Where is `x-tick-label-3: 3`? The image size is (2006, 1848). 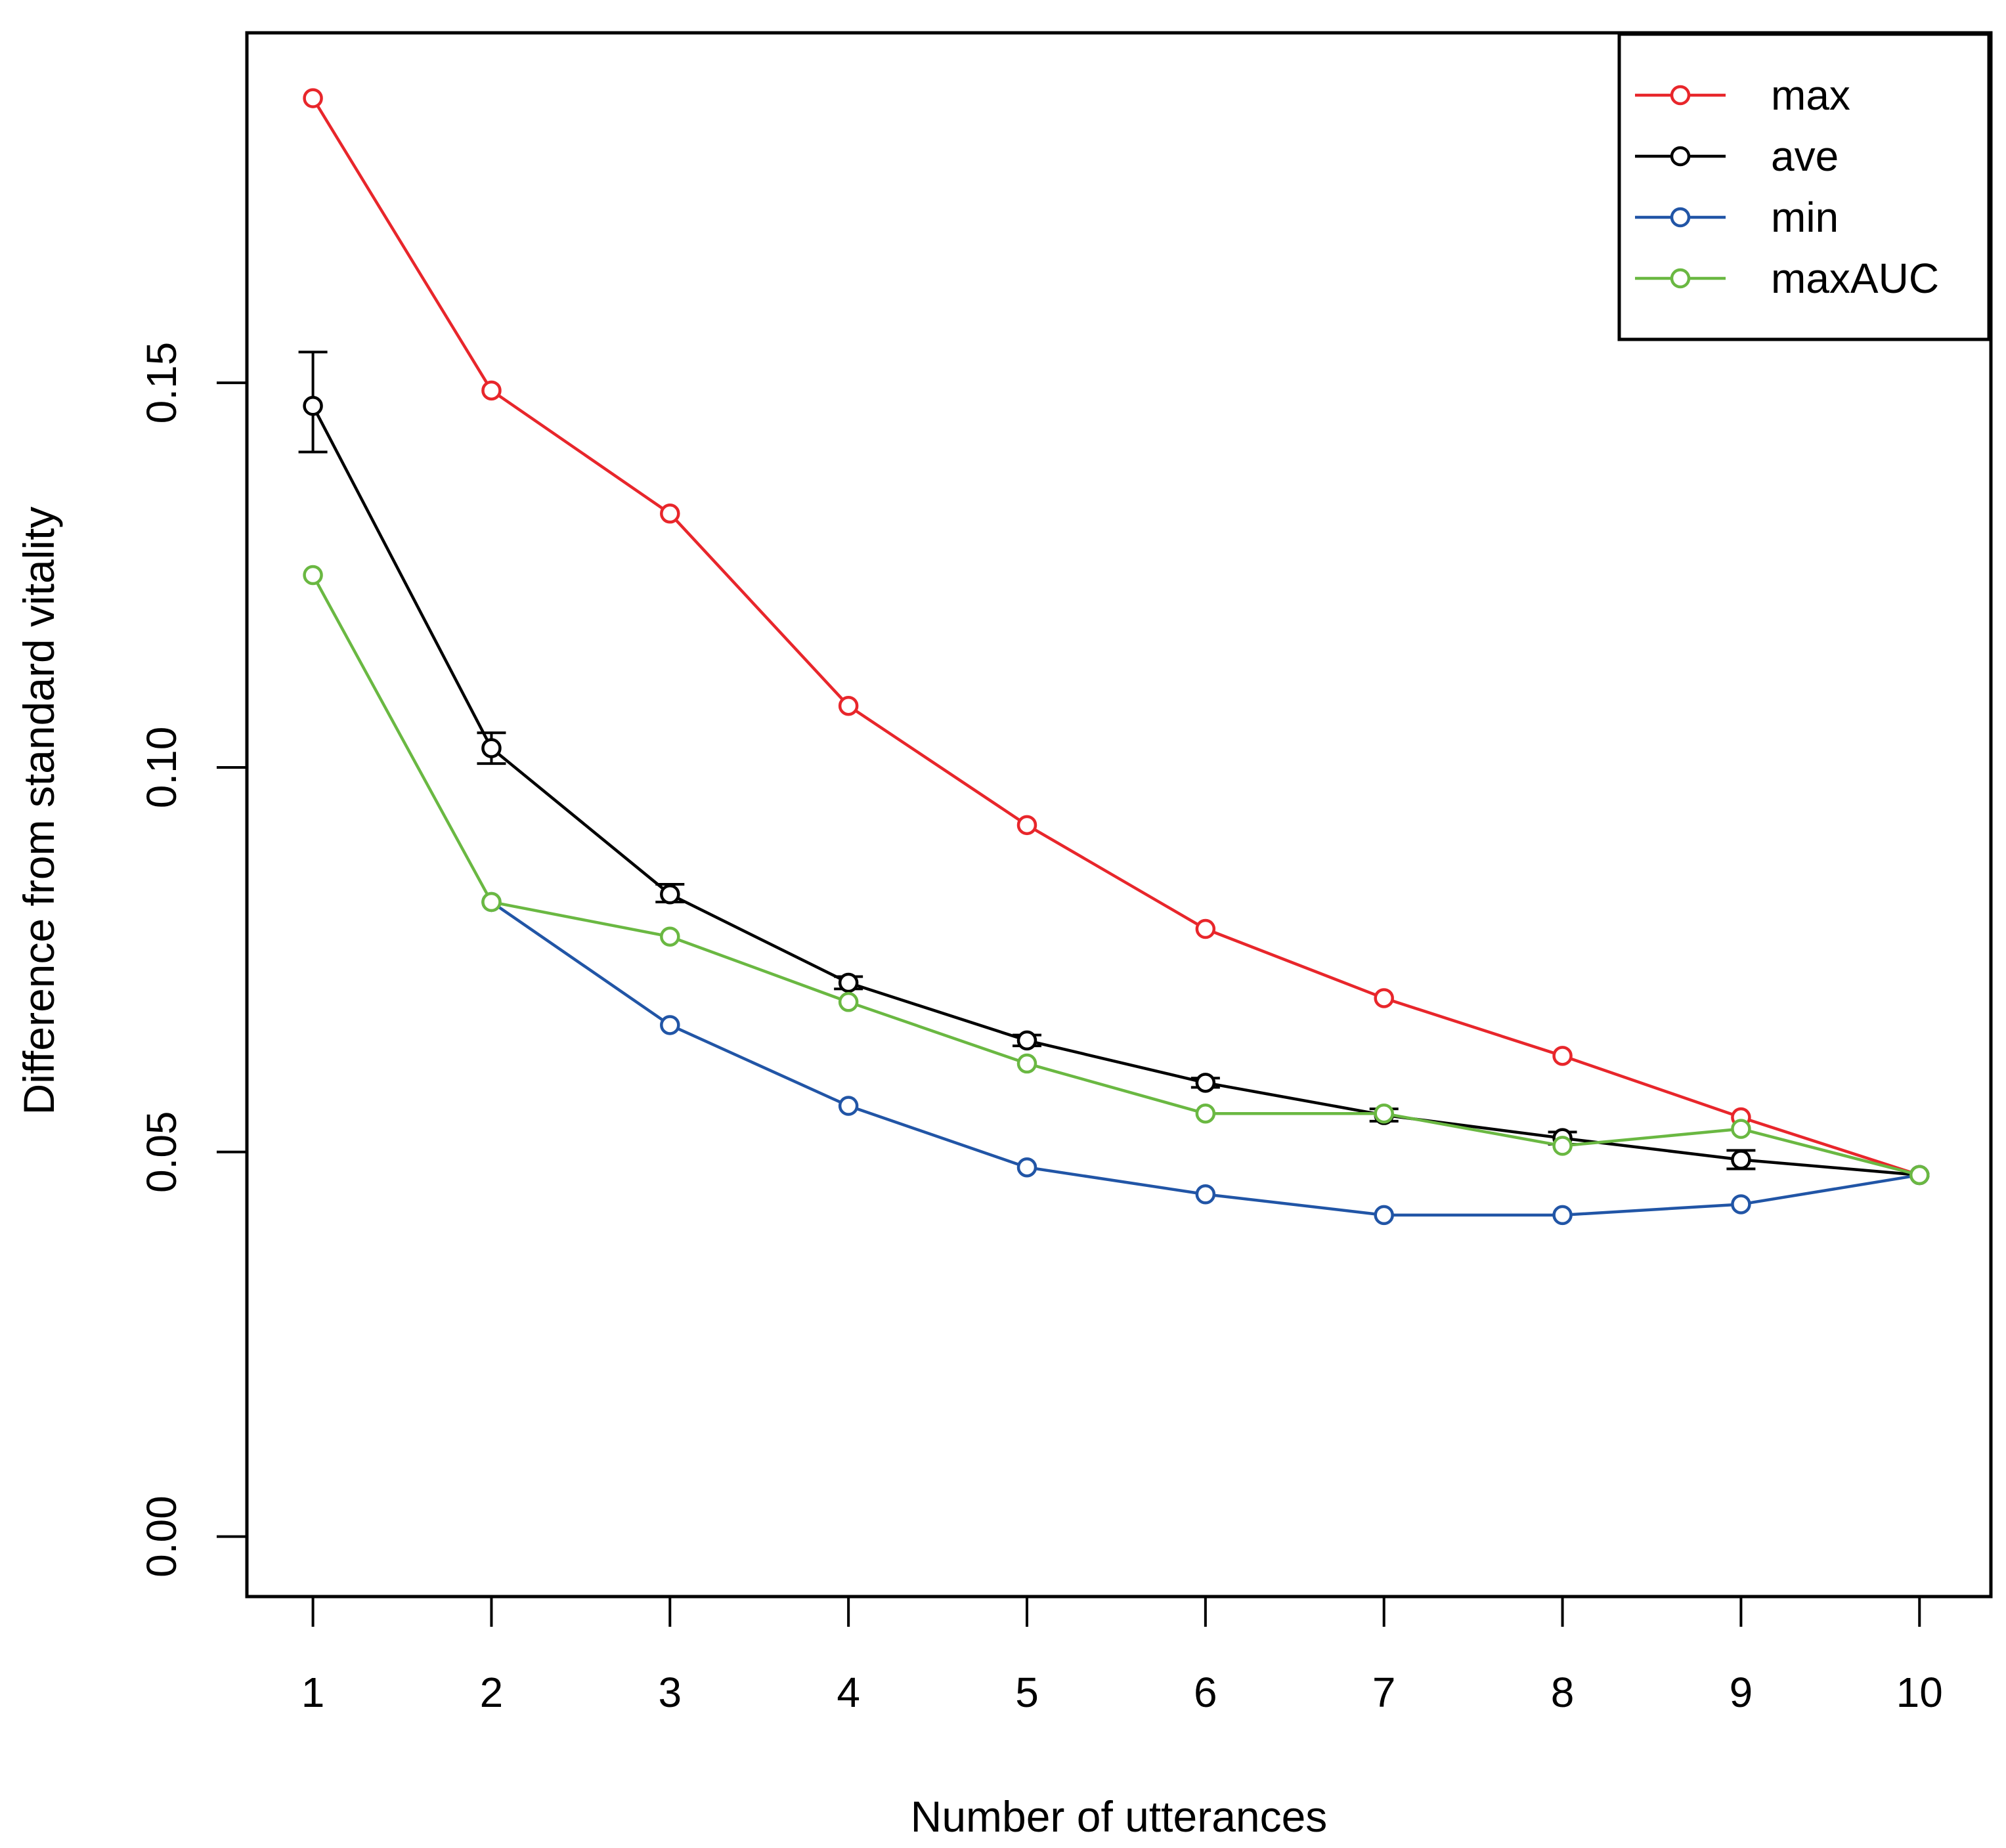
x-tick-label-3: 3 is located at coordinates (670, 1693).